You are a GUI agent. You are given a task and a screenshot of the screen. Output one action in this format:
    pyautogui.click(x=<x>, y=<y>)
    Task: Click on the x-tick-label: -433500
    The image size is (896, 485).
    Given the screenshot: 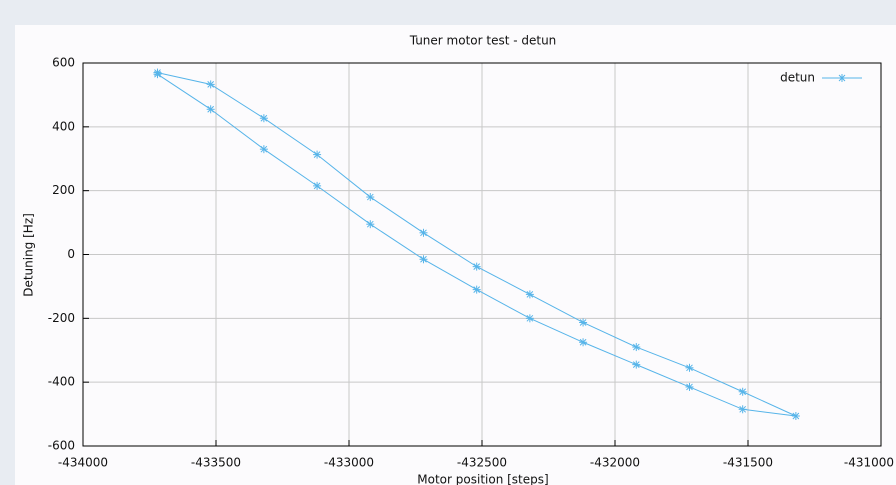 What is the action you would take?
    pyautogui.click(x=216, y=463)
    